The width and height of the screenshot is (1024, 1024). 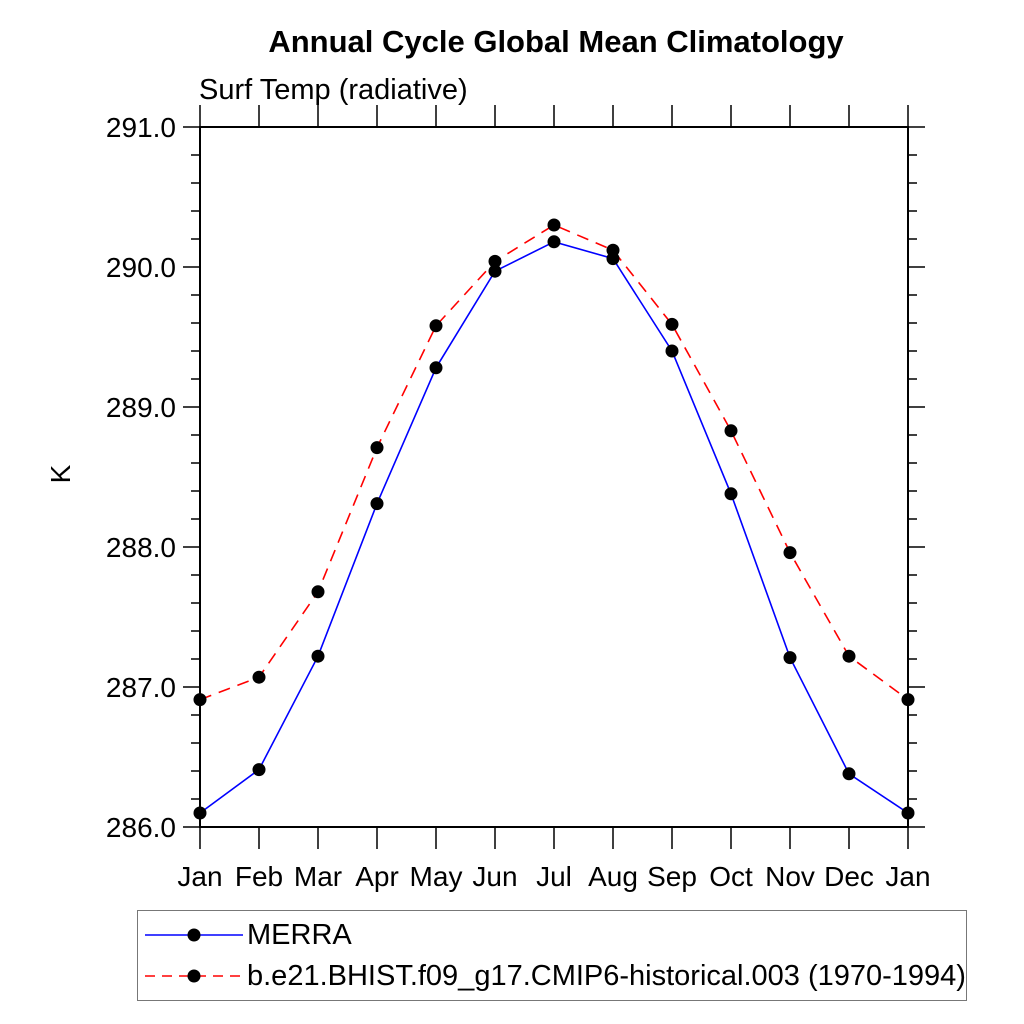 I want to click on svg-text: 288.0, so click(x=141, y=547).